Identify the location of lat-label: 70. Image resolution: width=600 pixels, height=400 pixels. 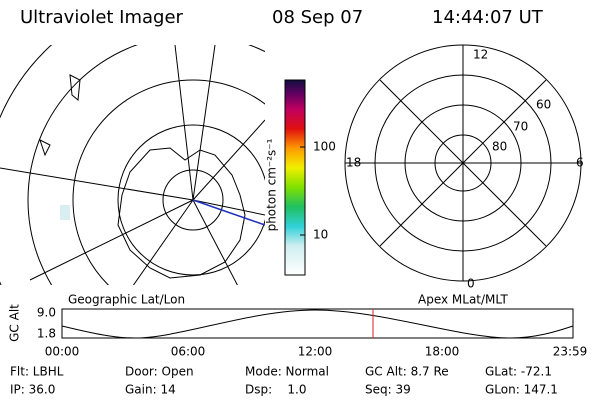
(520, 127).